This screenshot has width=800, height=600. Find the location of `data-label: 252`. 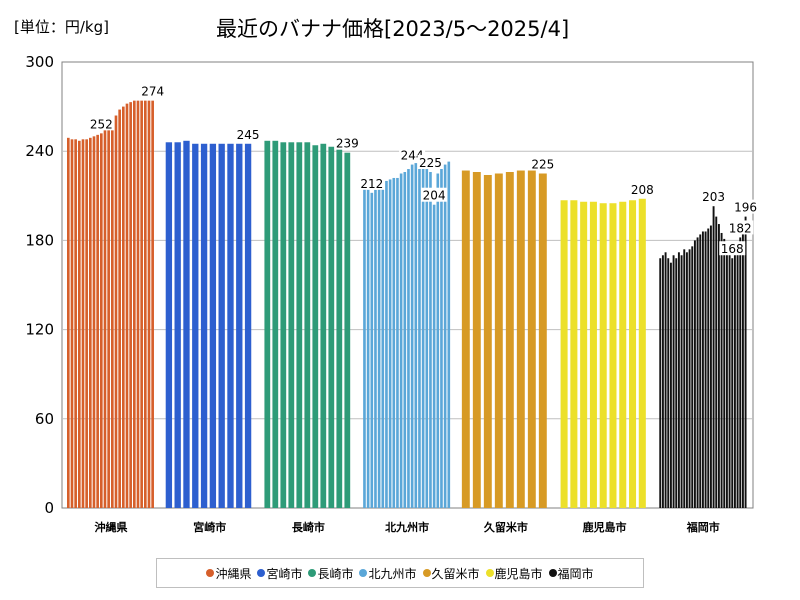

data-label: 252 is located at coordinates (101, 124).